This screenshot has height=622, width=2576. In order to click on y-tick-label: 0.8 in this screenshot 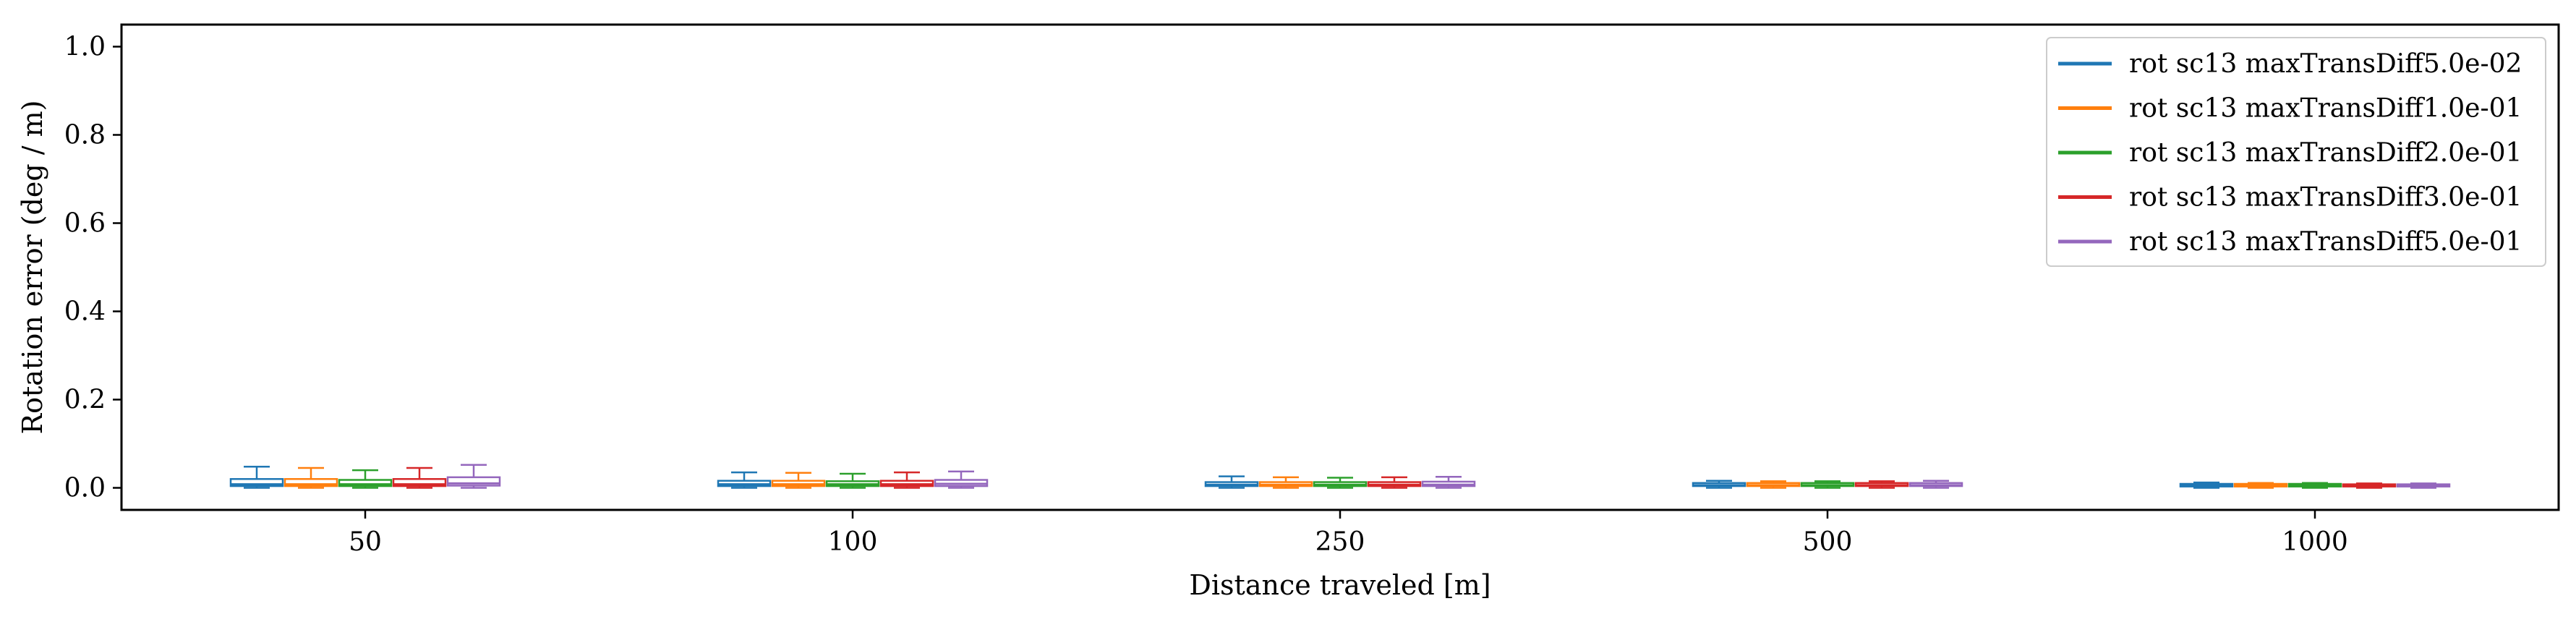, I will do `click(85, 135)`.